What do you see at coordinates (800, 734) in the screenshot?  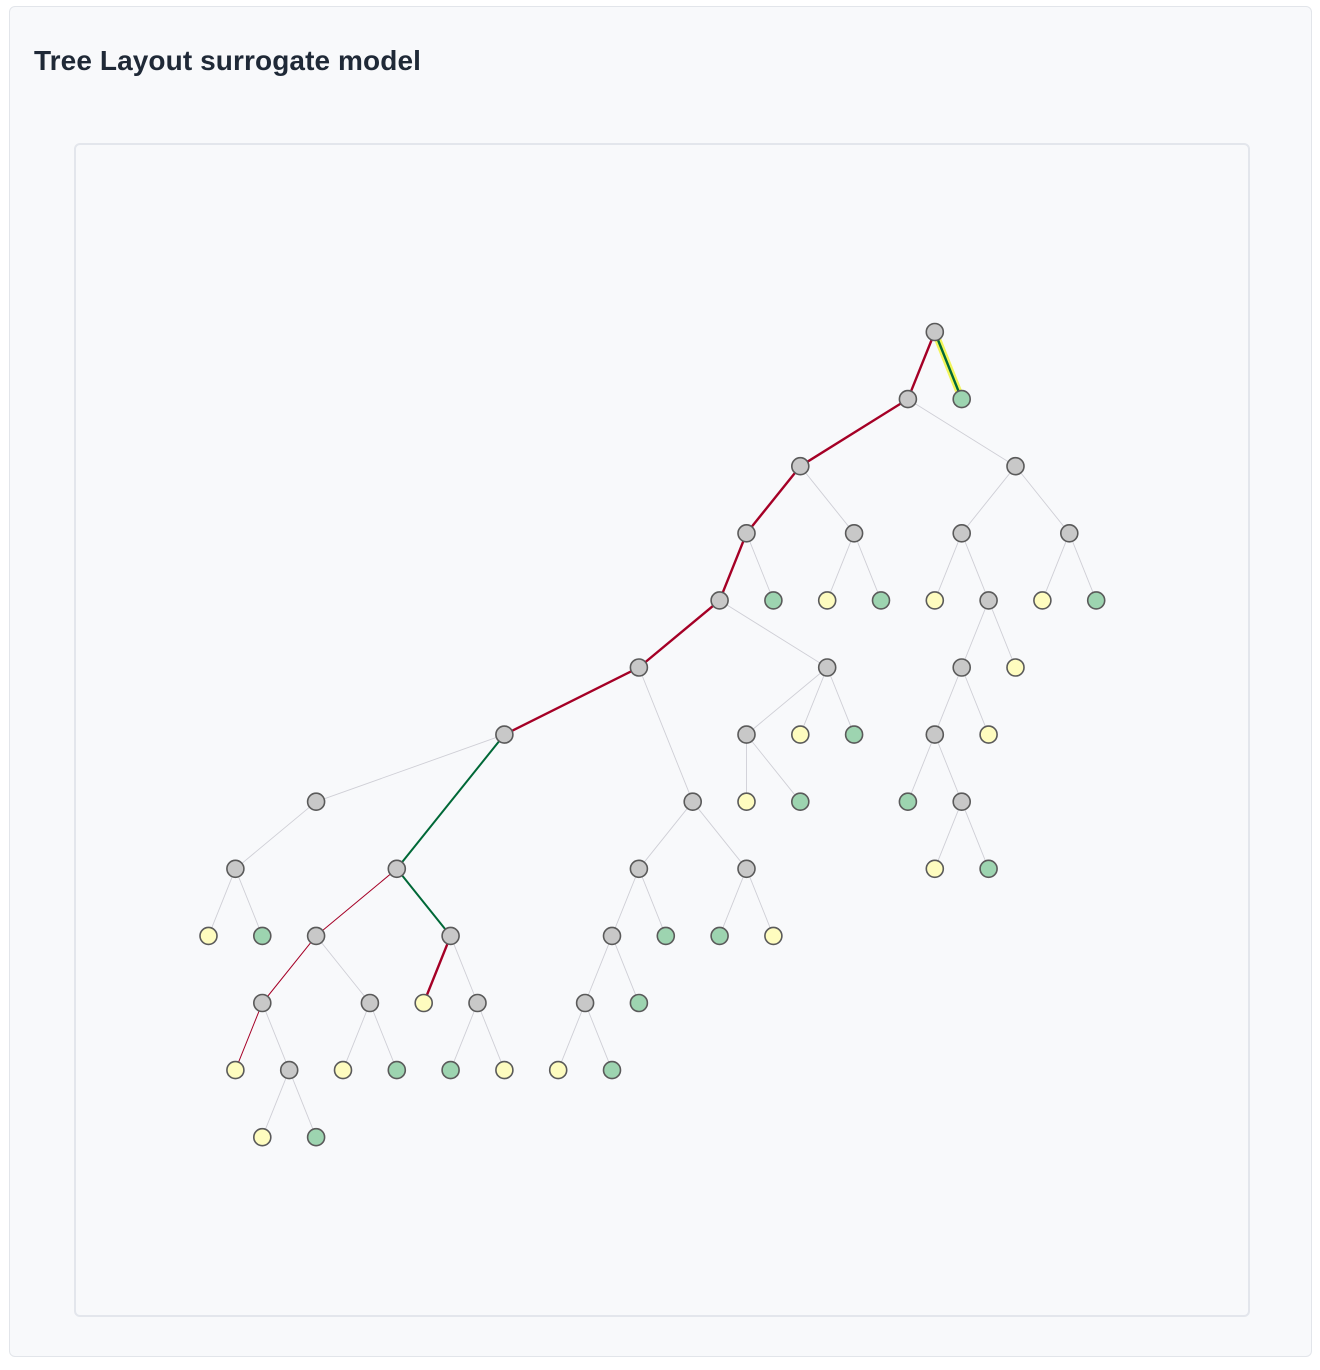 I see `tree-node-leaf-yellow-n23` at bounding box center [800, 734].